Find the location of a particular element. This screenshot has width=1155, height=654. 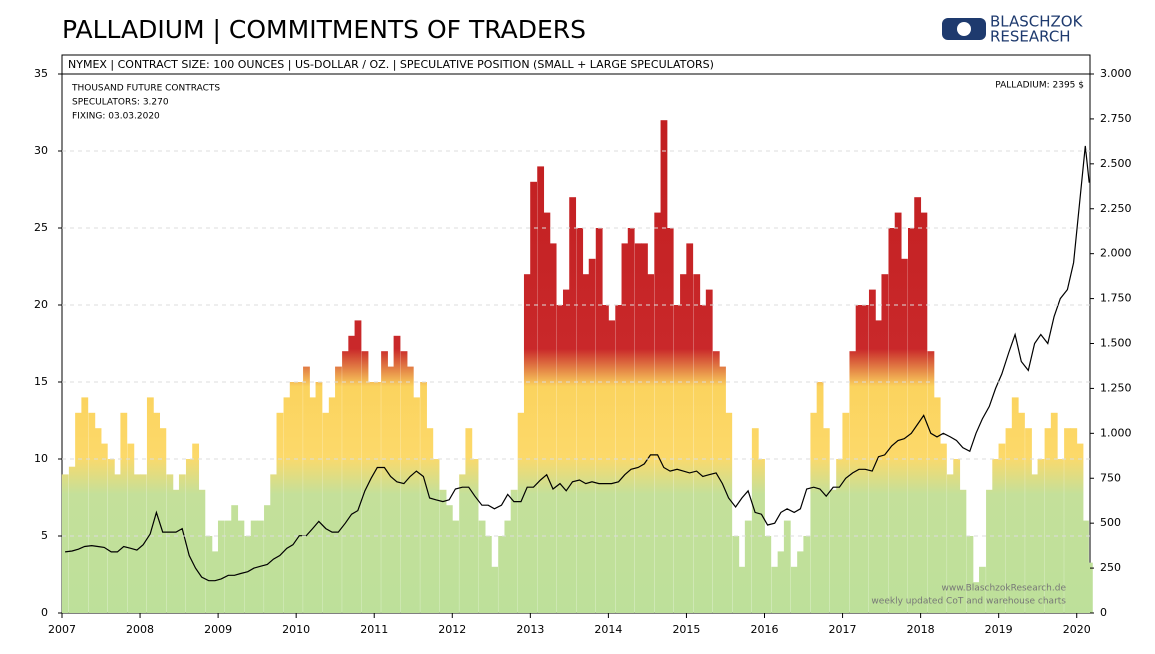

annotation: FIXING: 03.03.2020 is located at coordinates (116, 117).